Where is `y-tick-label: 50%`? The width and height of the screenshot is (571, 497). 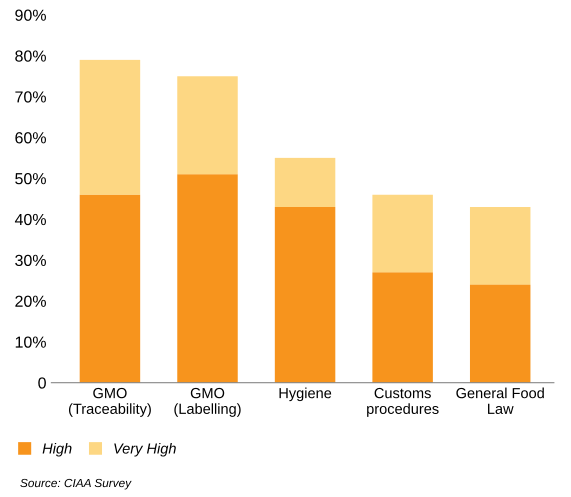 y-tick-label: 50% is located at coordinates (30, 178).